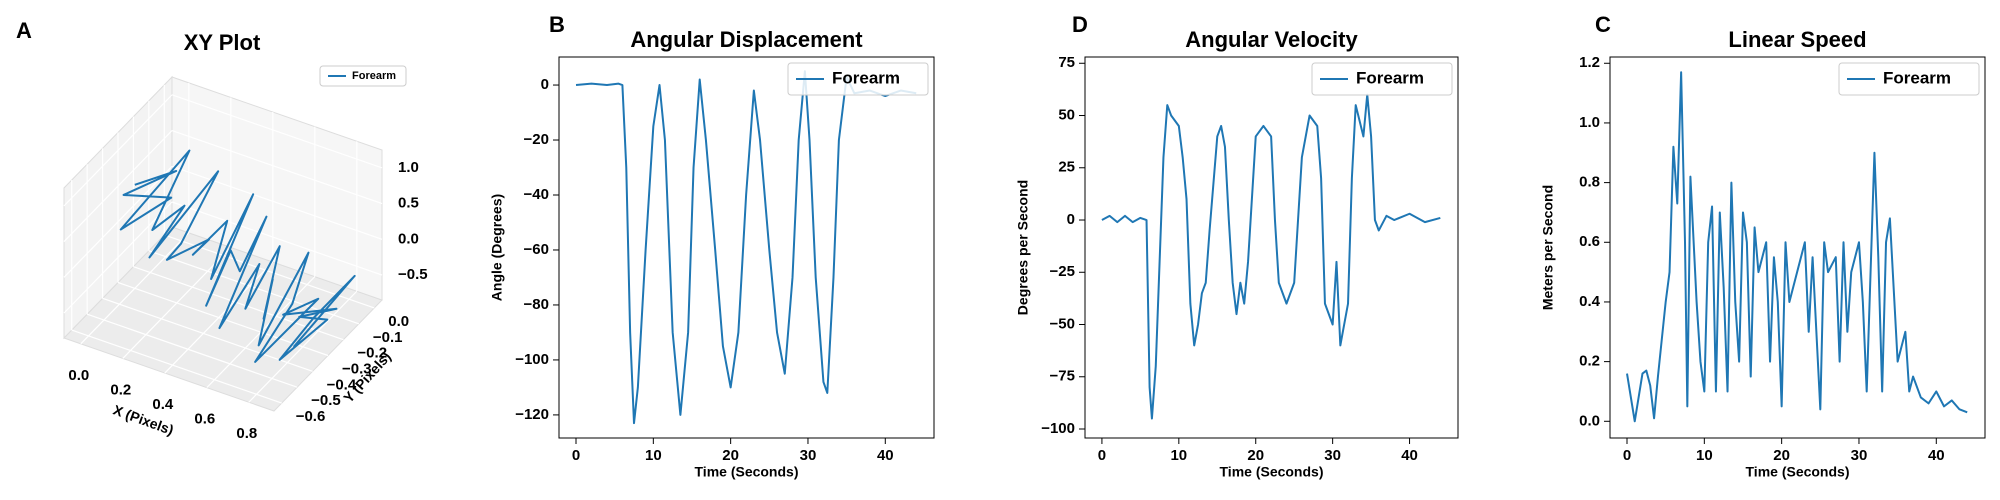 This screenshot has height=500, width=2000. What do you see at coordinates (311, 416) in the screenshot?
I see `y-tick-label: −0.6` at bounding box center [311, 416].